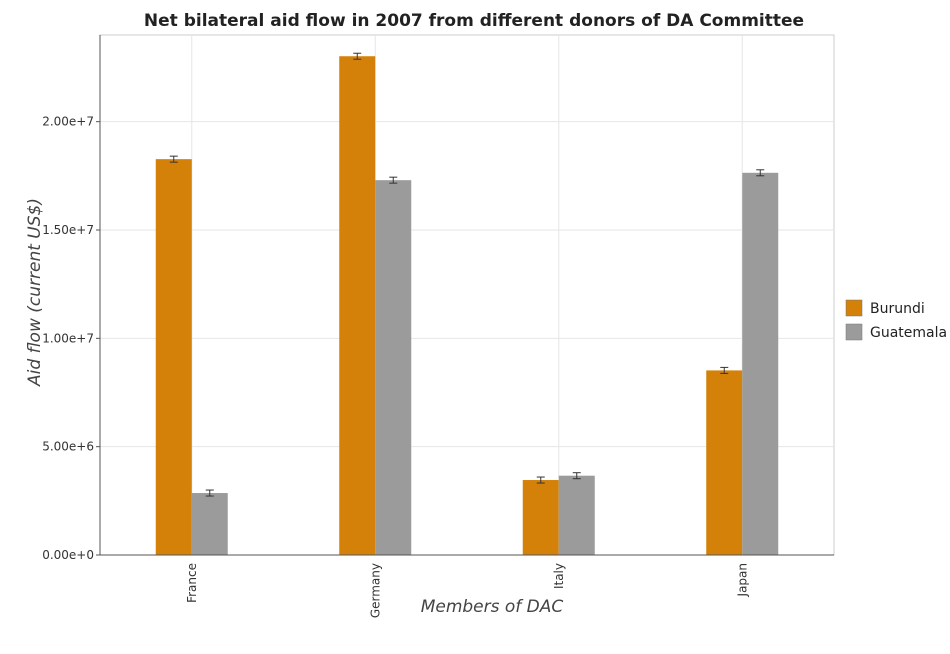  What do you see at coordinates (375, 590) in the screenshot?
I see `x-tick-label-germany: Germany` at bounding box center [375, 590].